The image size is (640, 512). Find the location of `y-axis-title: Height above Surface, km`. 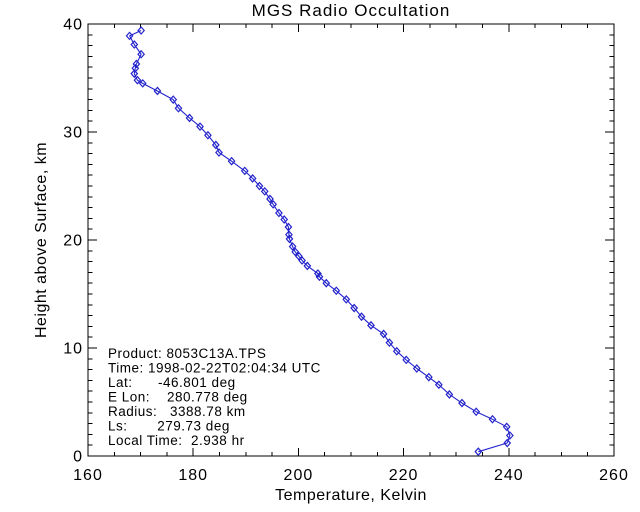

y-axis-title: Height above Surface, km is located at coordinates (41, 240).